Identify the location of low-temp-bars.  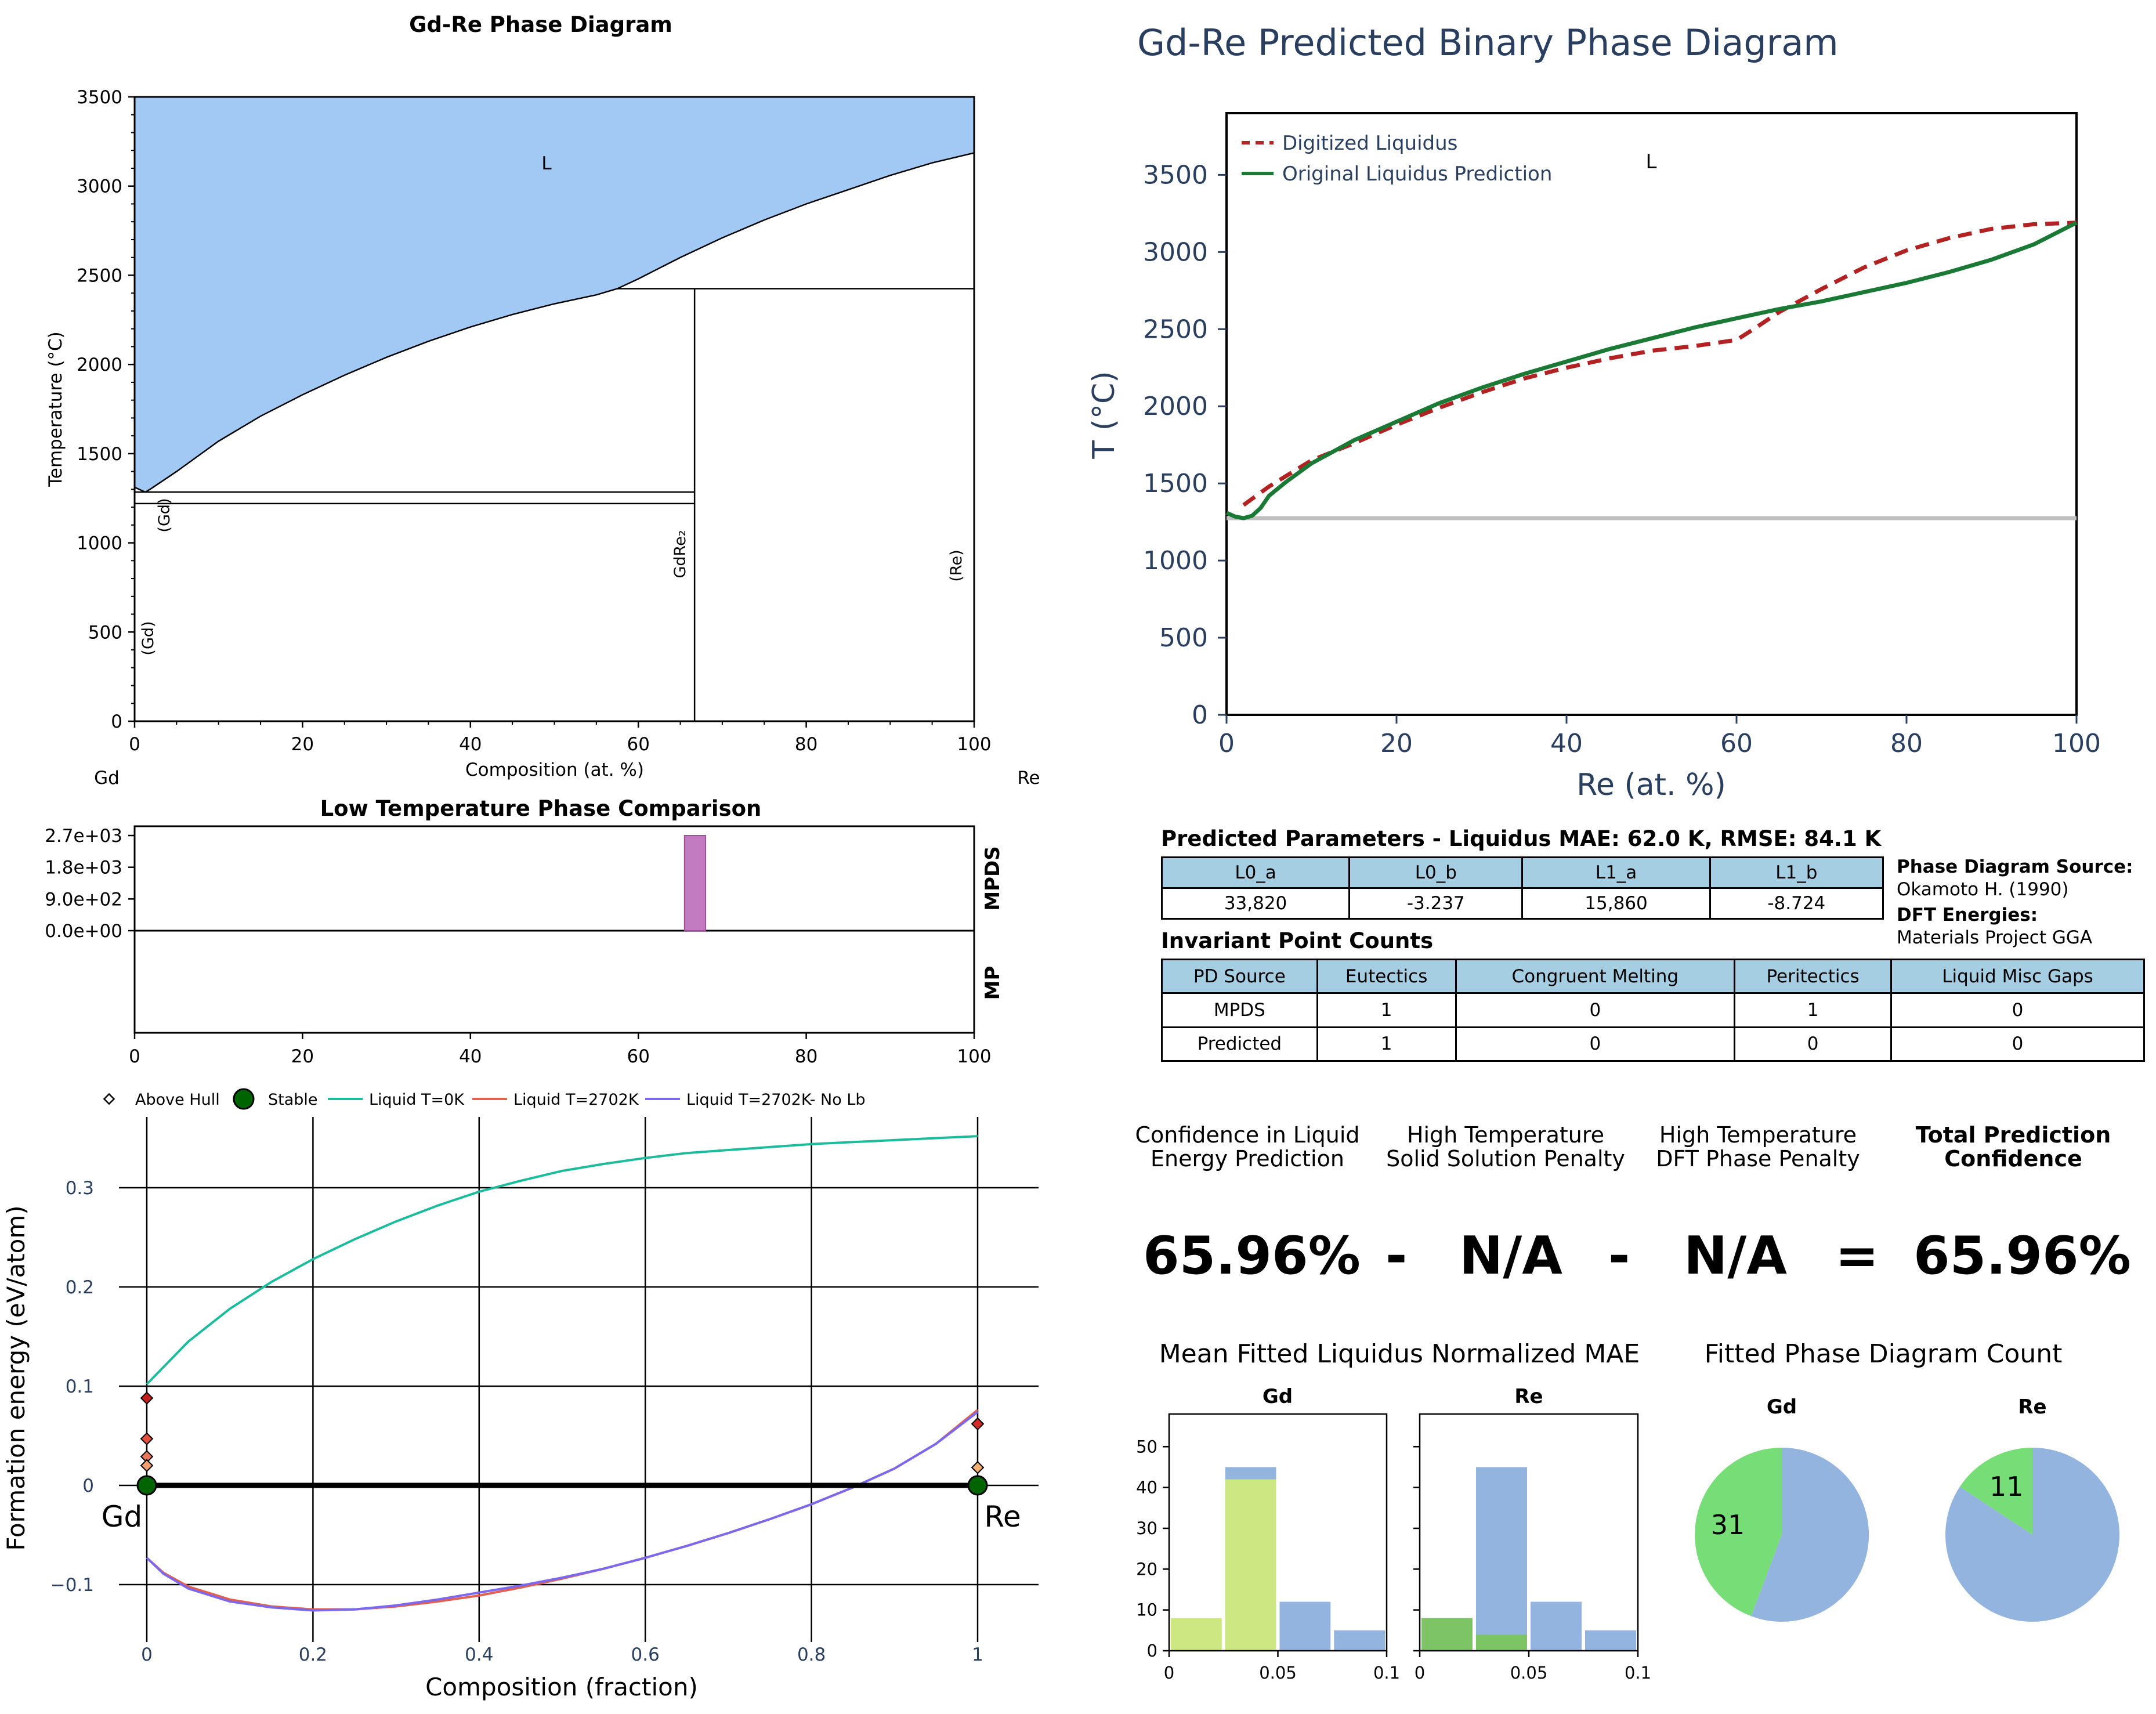
(694, 883).